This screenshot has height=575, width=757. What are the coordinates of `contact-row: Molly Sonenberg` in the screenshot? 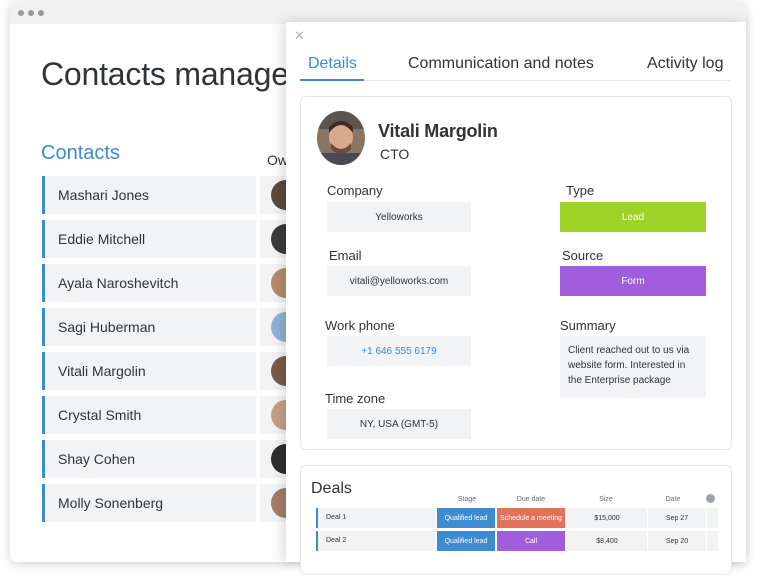 It's located at (149, 503).